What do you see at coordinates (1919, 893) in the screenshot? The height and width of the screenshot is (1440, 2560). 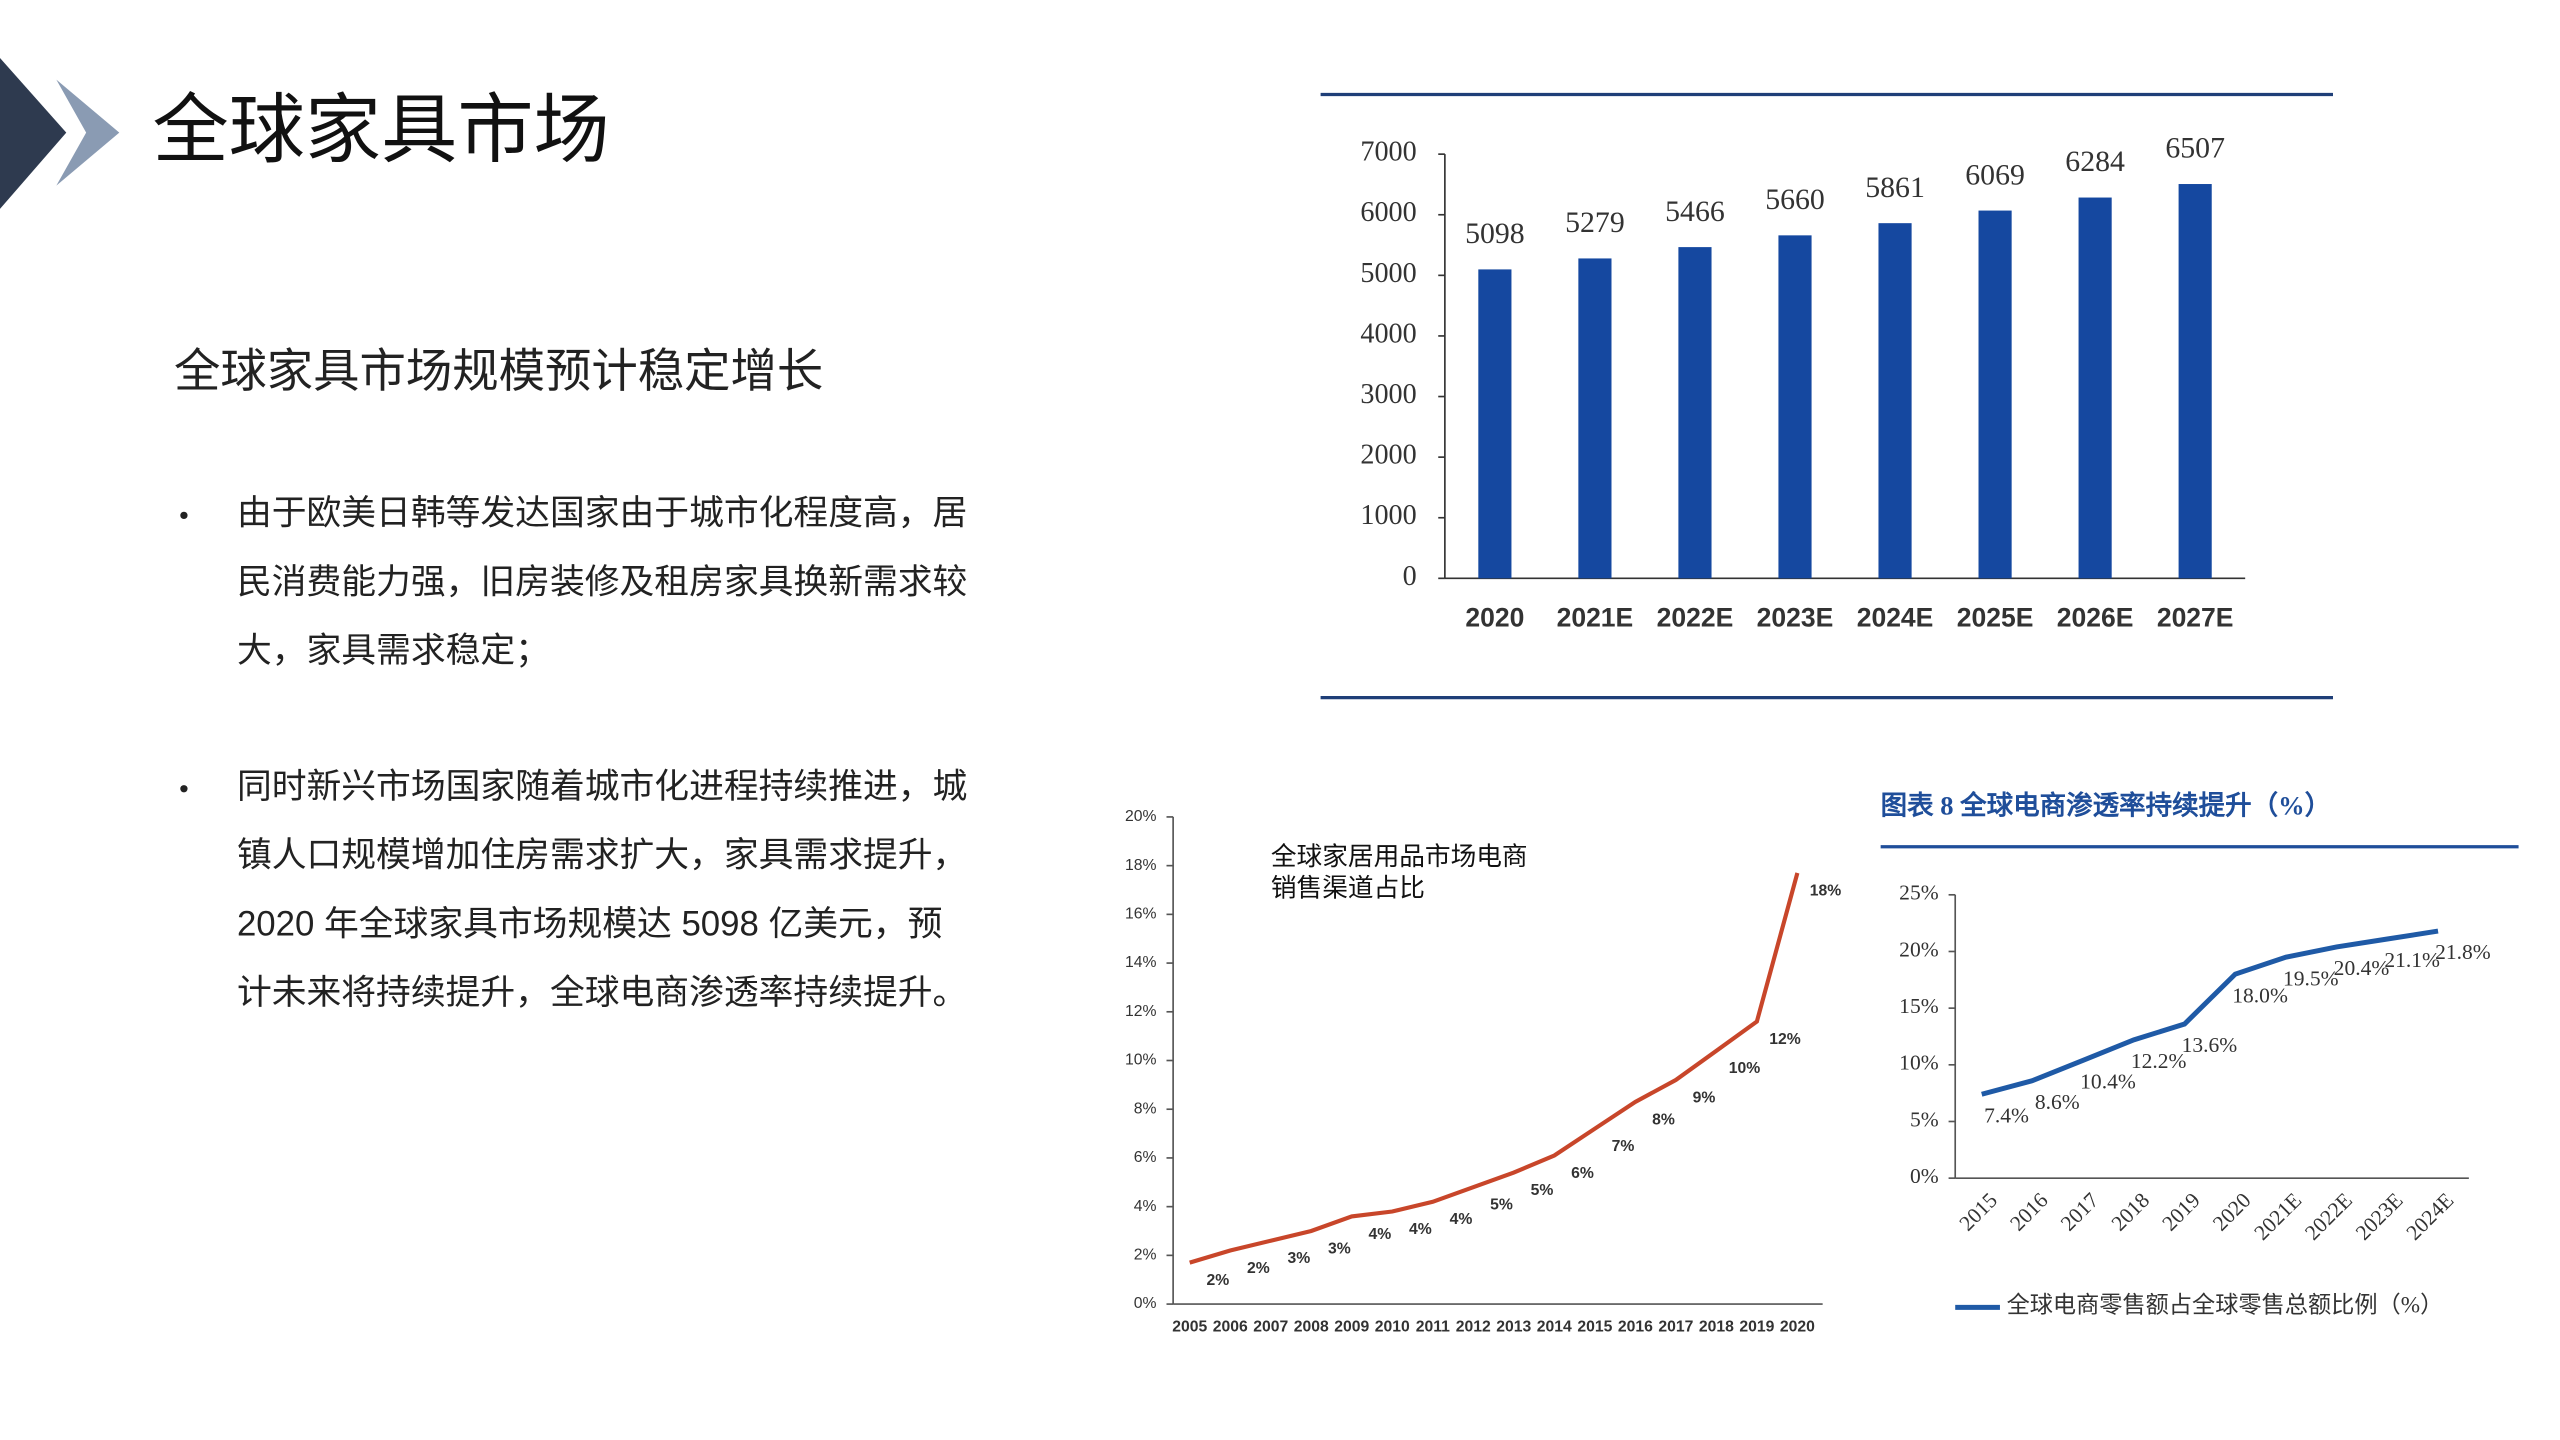 I see `y-tick-label: 25%` at bounding box center [1919, 893].